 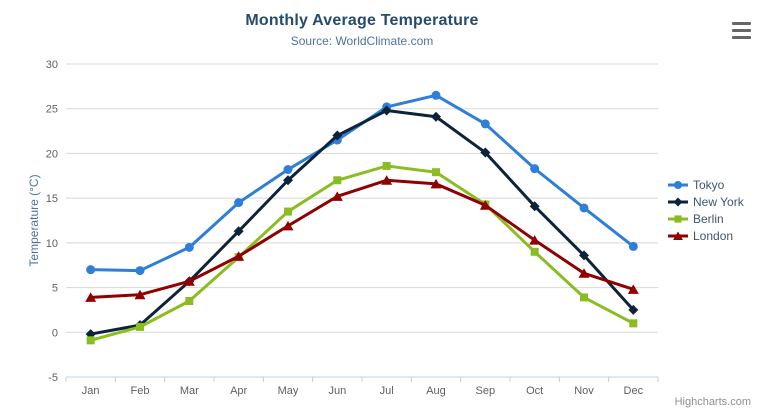 I want to click on legend-symbol-london, so click(x=678, y=235).